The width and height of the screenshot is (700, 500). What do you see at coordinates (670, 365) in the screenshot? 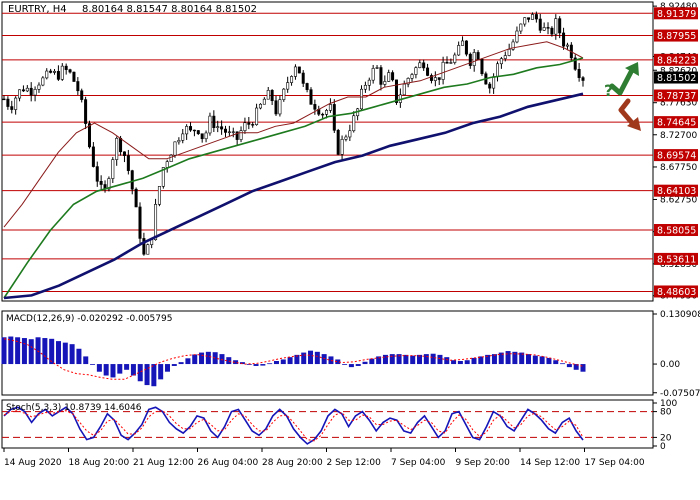
I see `macd-scale-tick-label: 0.00` at bounding box center [670, 365].